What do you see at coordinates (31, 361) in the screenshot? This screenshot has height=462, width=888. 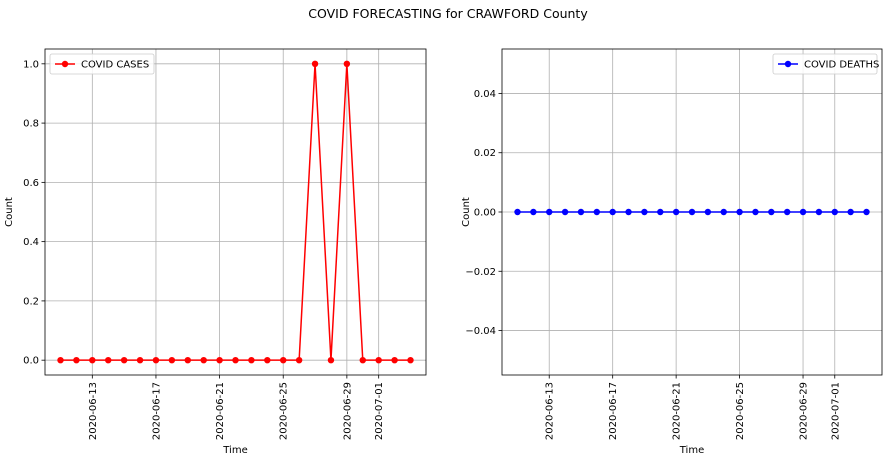 I see `y-tick-label: 0.0` at bounding box center [31, 361].